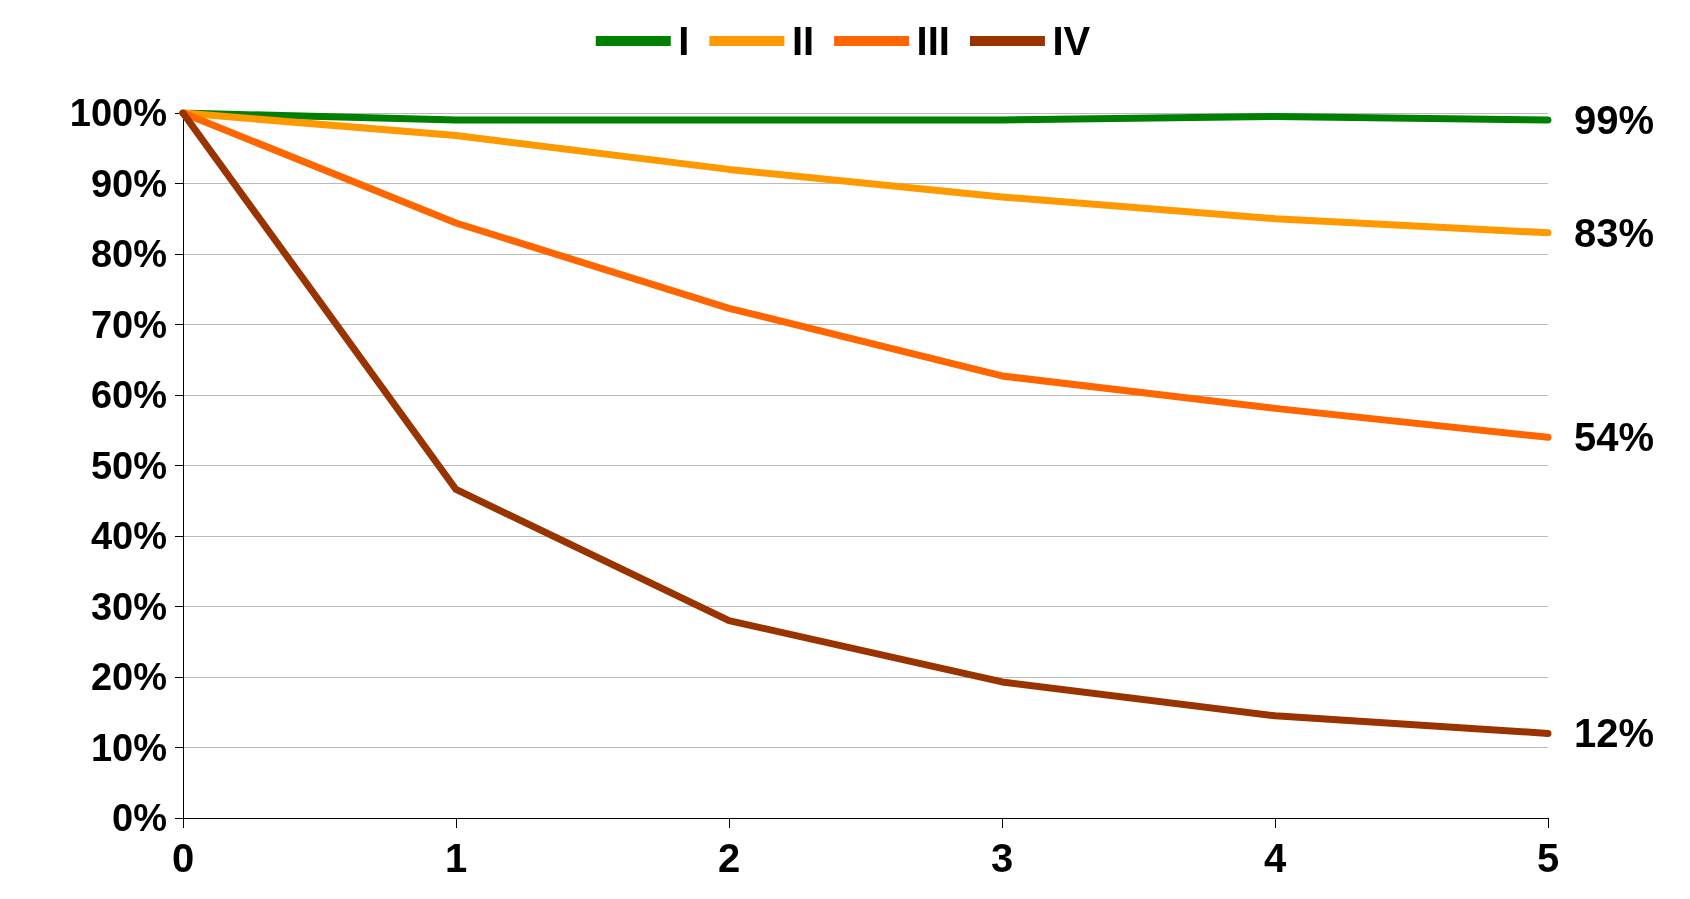 This screenshot has height=899, width=1690. I want to click on y-tick-label: 20%, so click(128, 677).